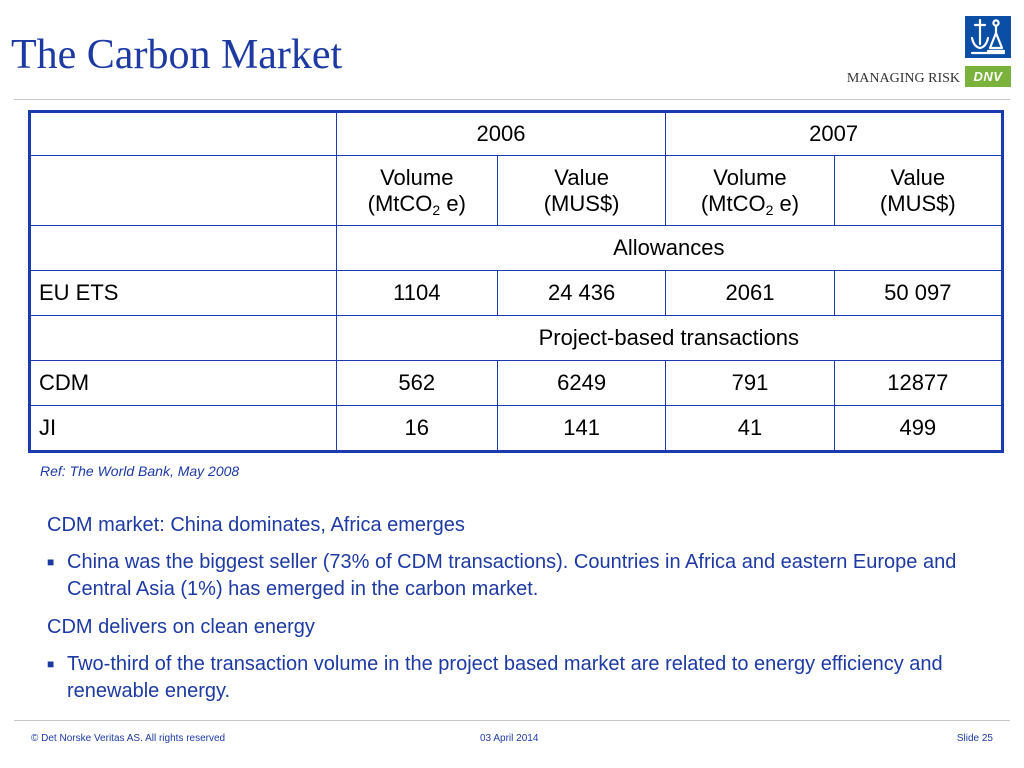 The width and height of the screenshot is (1024, 768). I want to click on value-header-2006: Value (MUS$), so click(581, 190).